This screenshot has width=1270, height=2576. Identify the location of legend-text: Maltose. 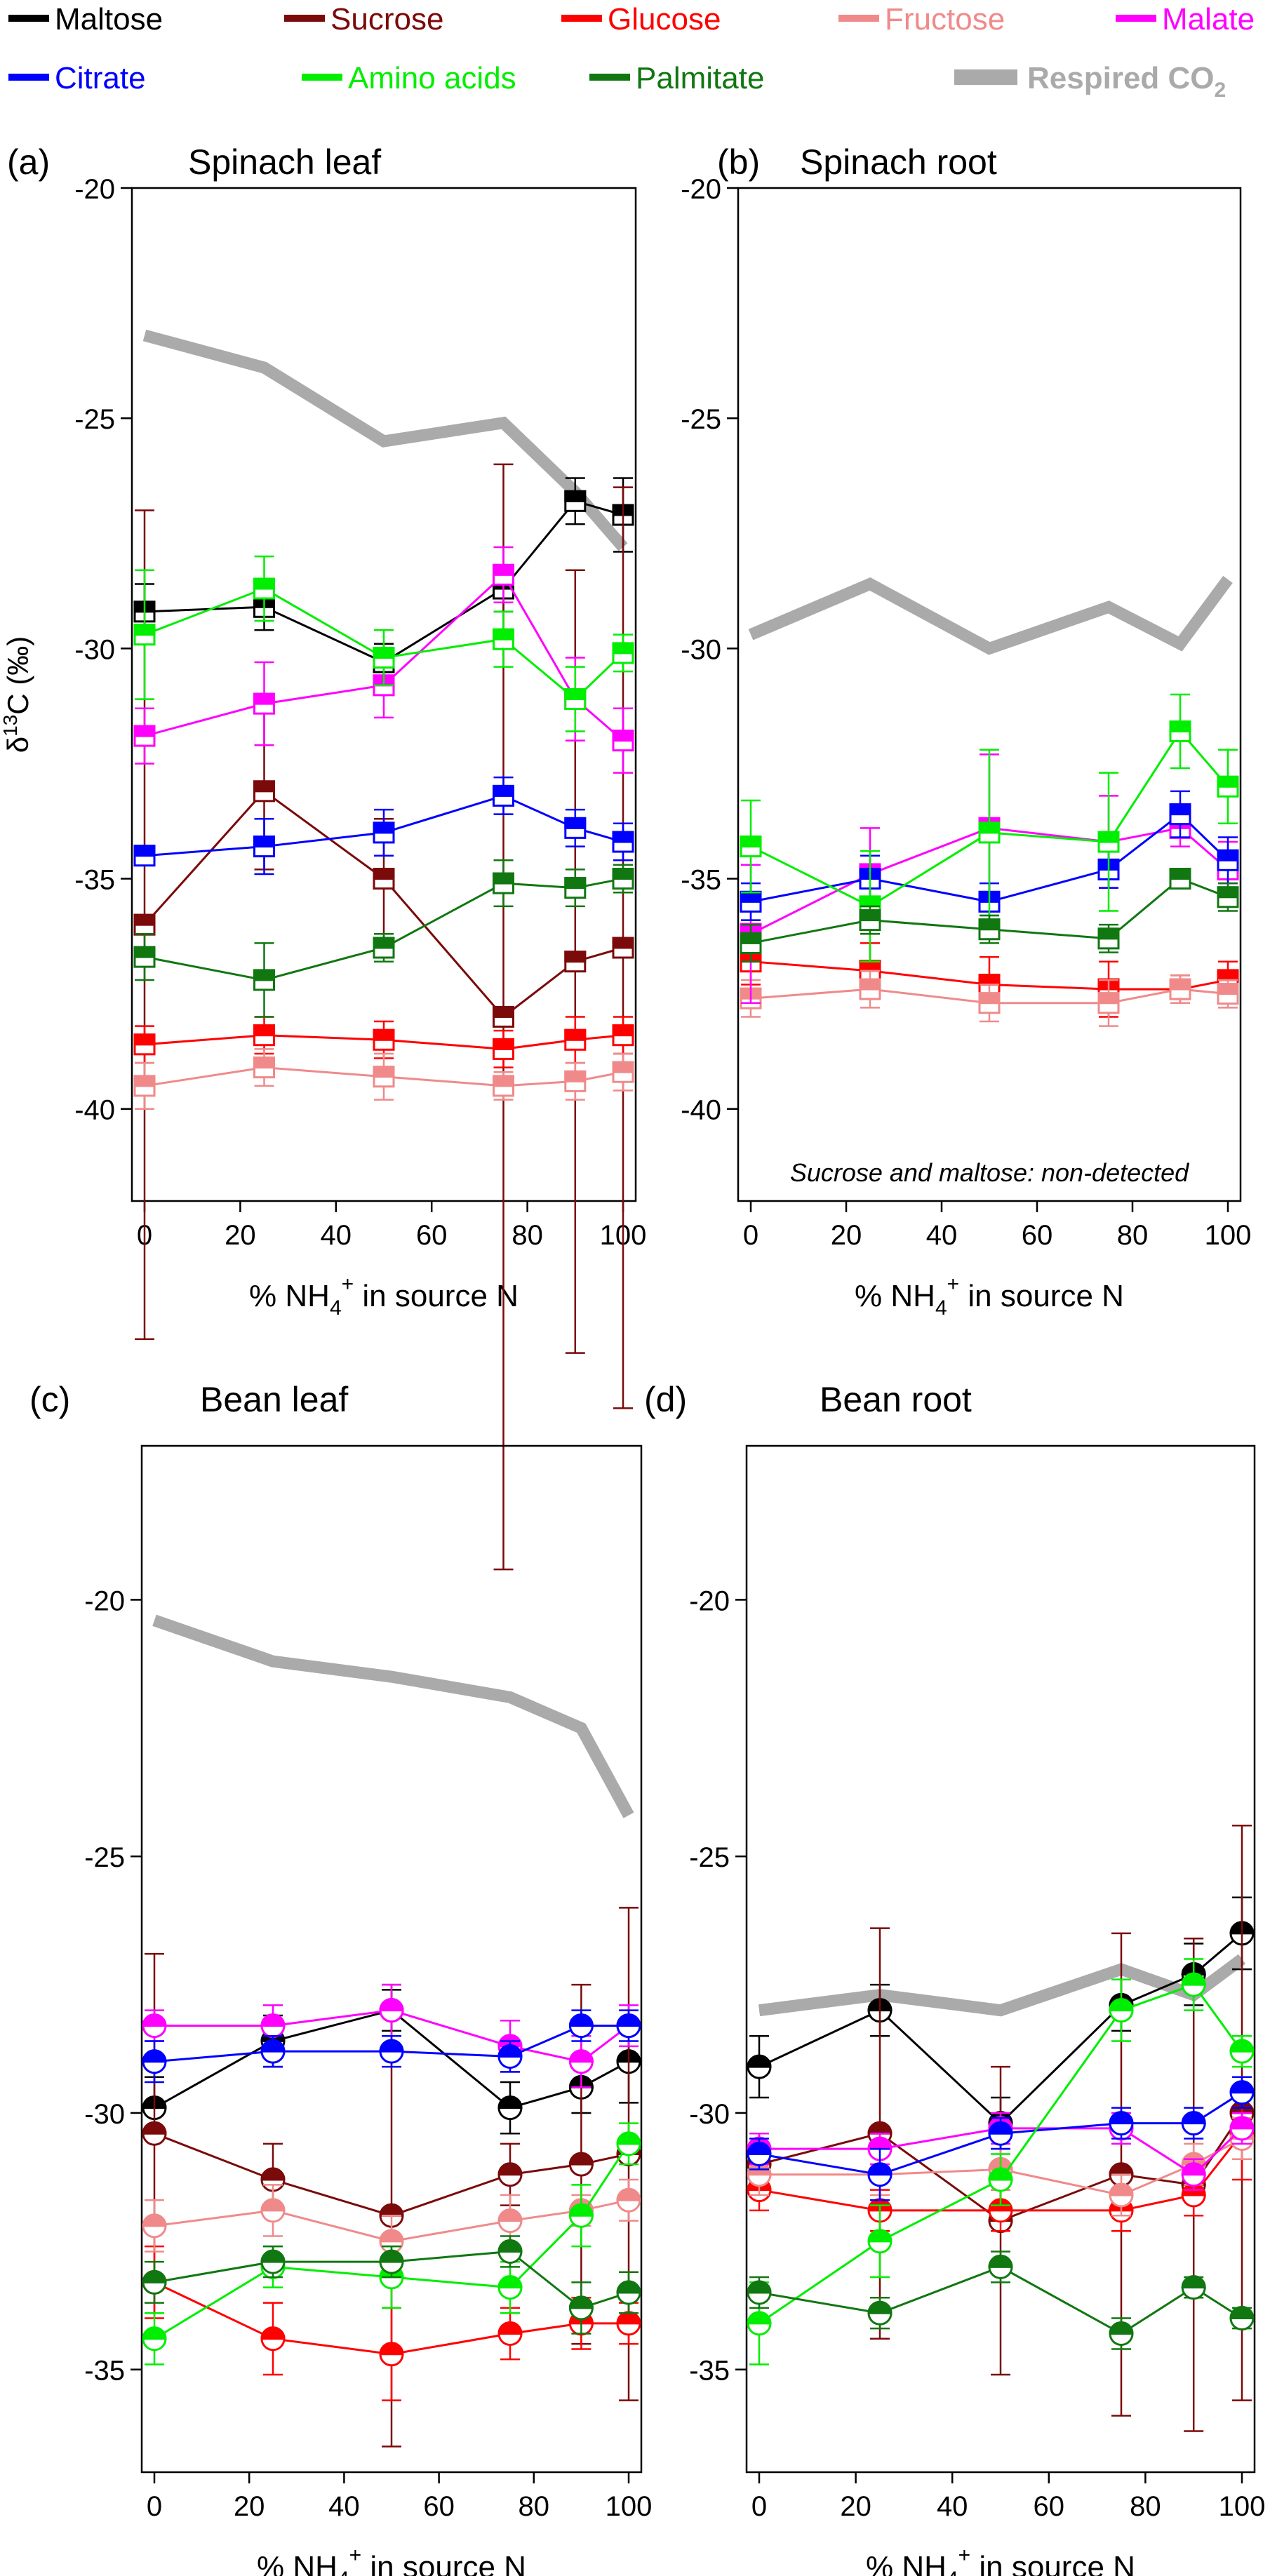
(109, 19).